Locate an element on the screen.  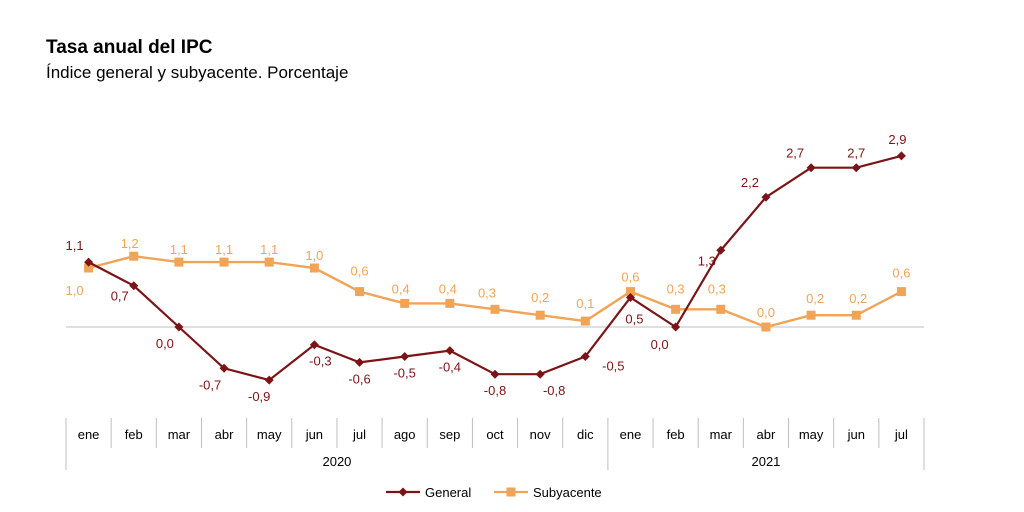
x-tick-label: sep is located at coordinates (449, 434).